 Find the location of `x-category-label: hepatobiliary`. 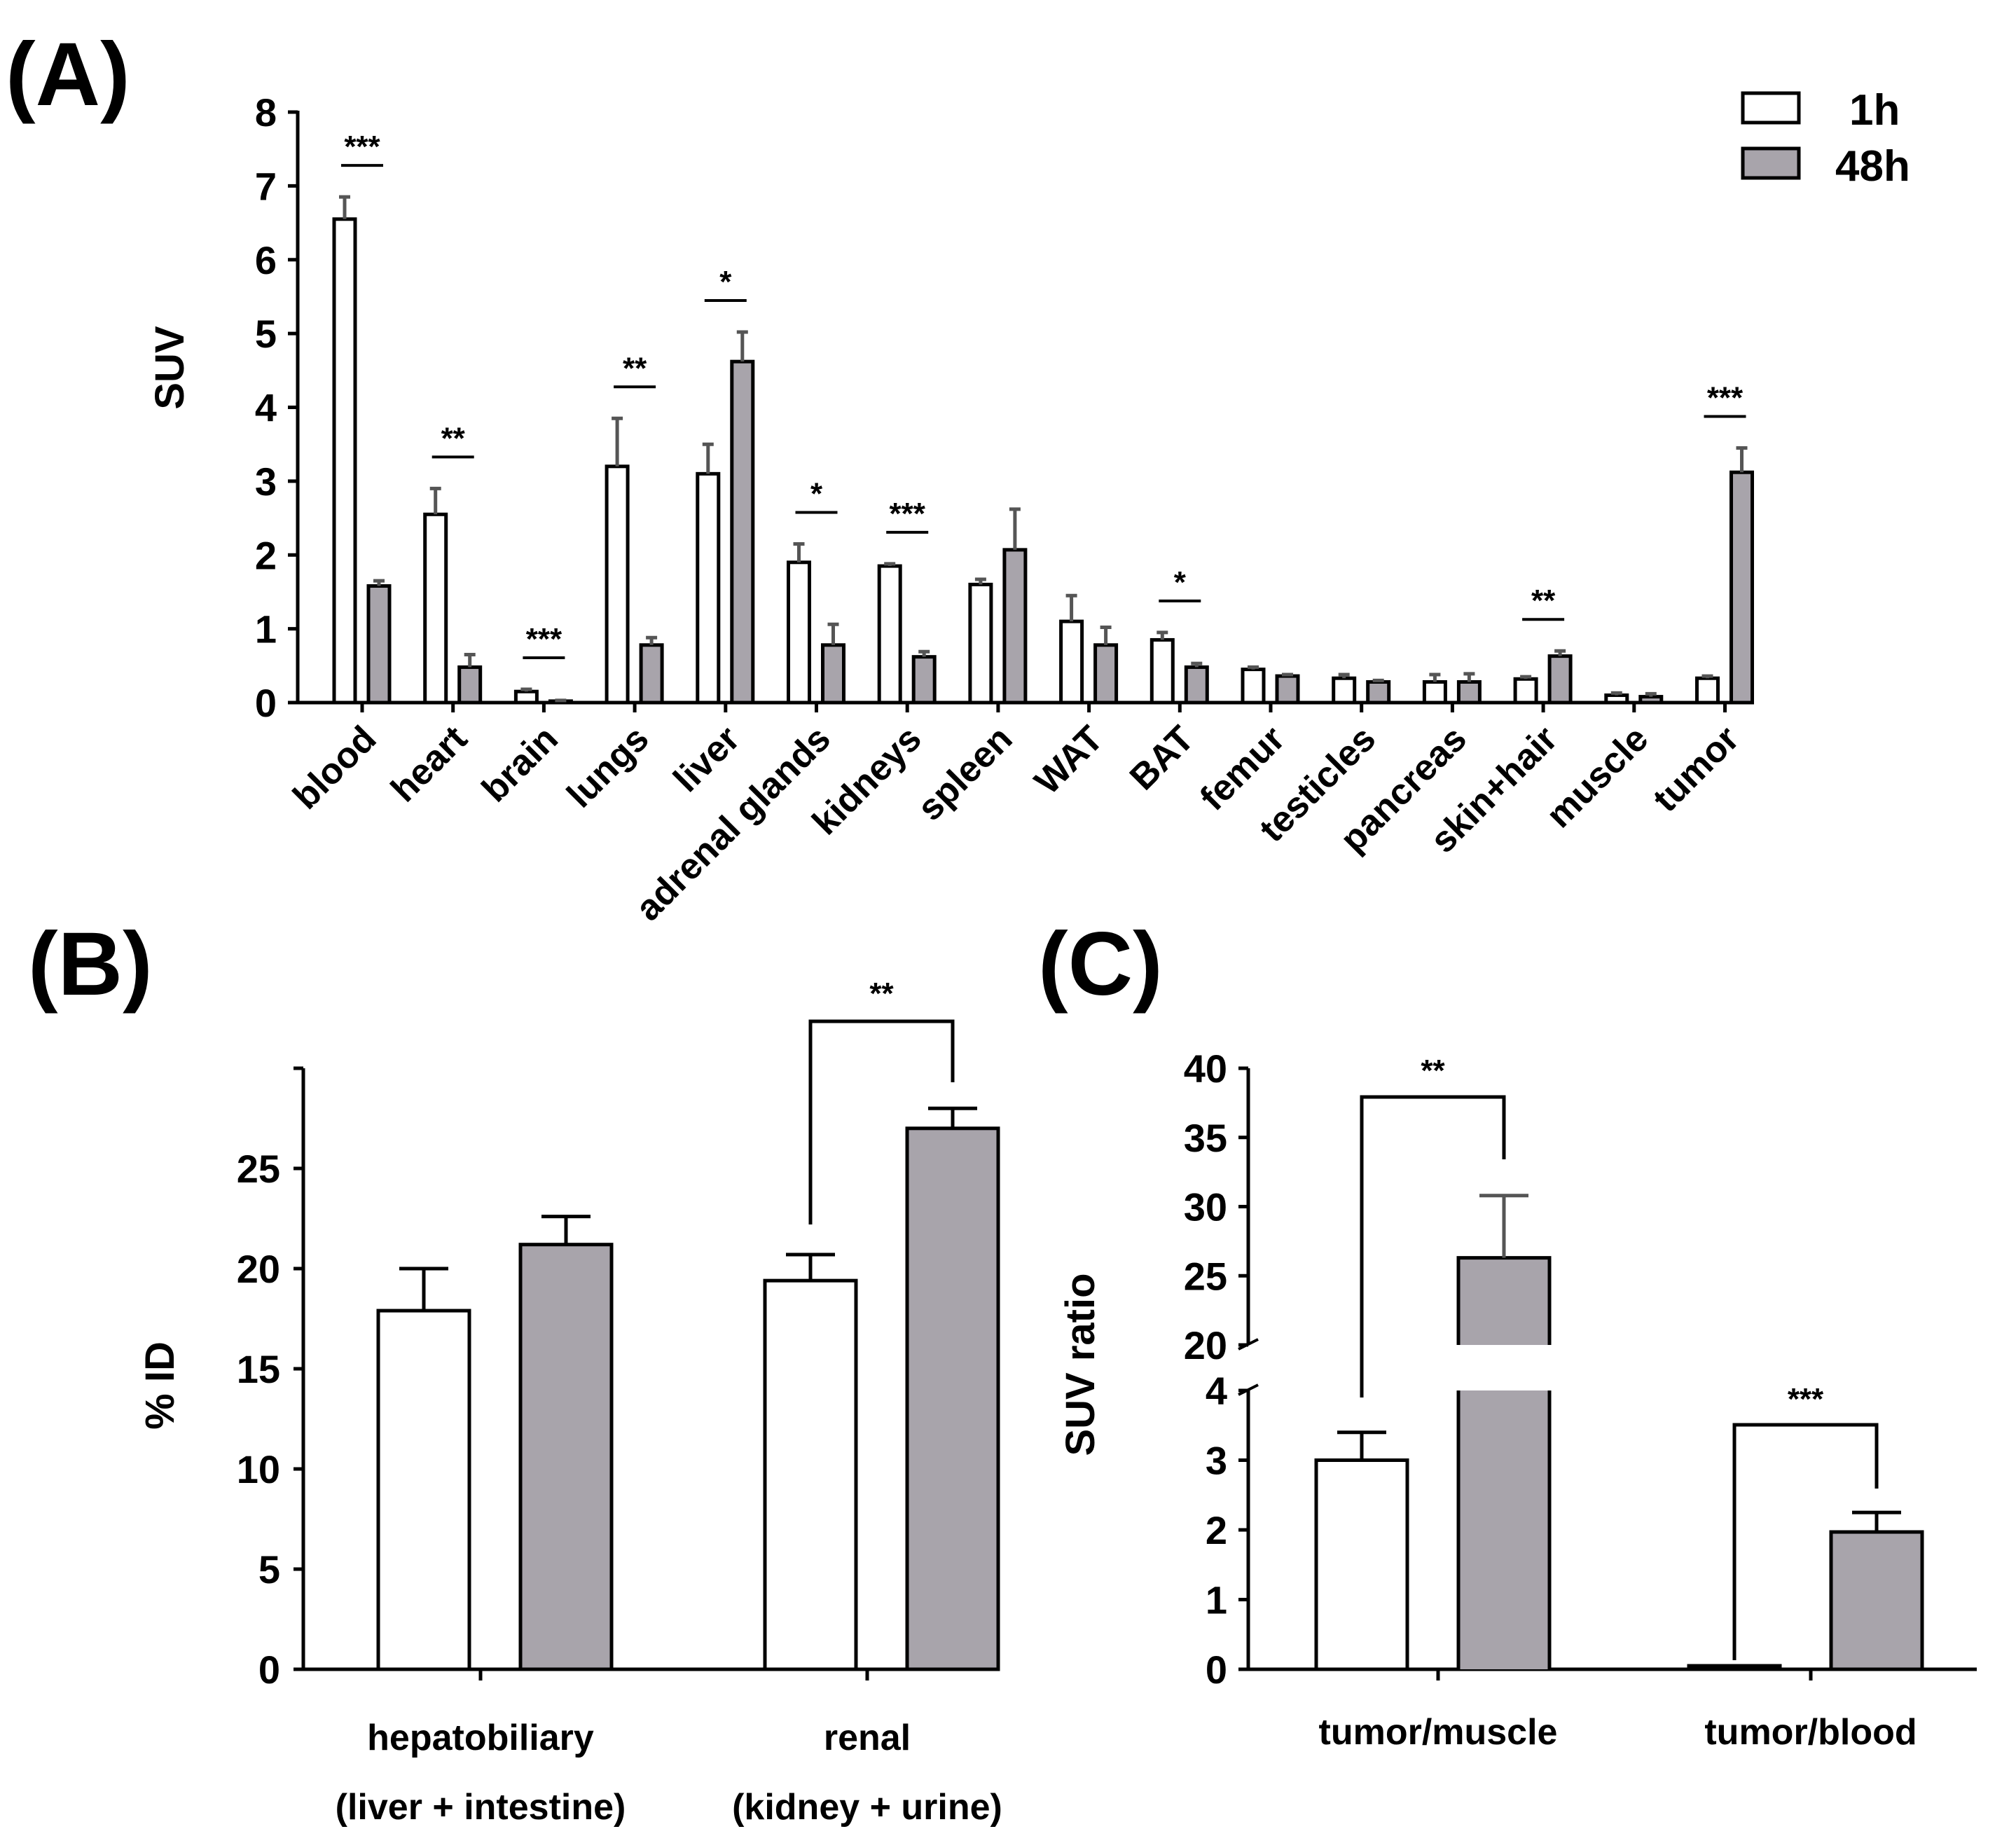

x-category-label: hepatobiliary is located at coordinates (480, 1738).